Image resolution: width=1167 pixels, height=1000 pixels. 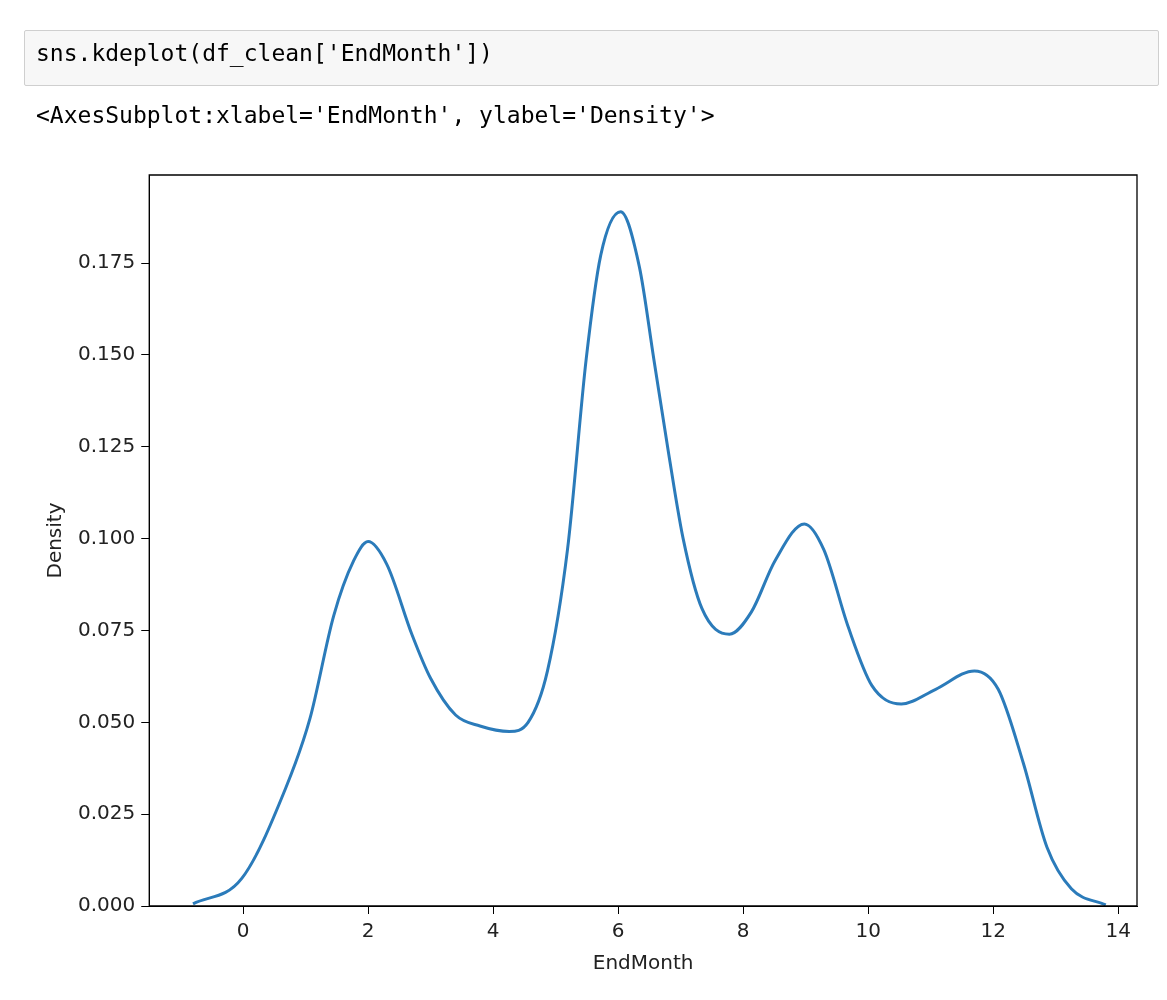 I want to click on x-tick-label: 10, so click(x=868, y=930).